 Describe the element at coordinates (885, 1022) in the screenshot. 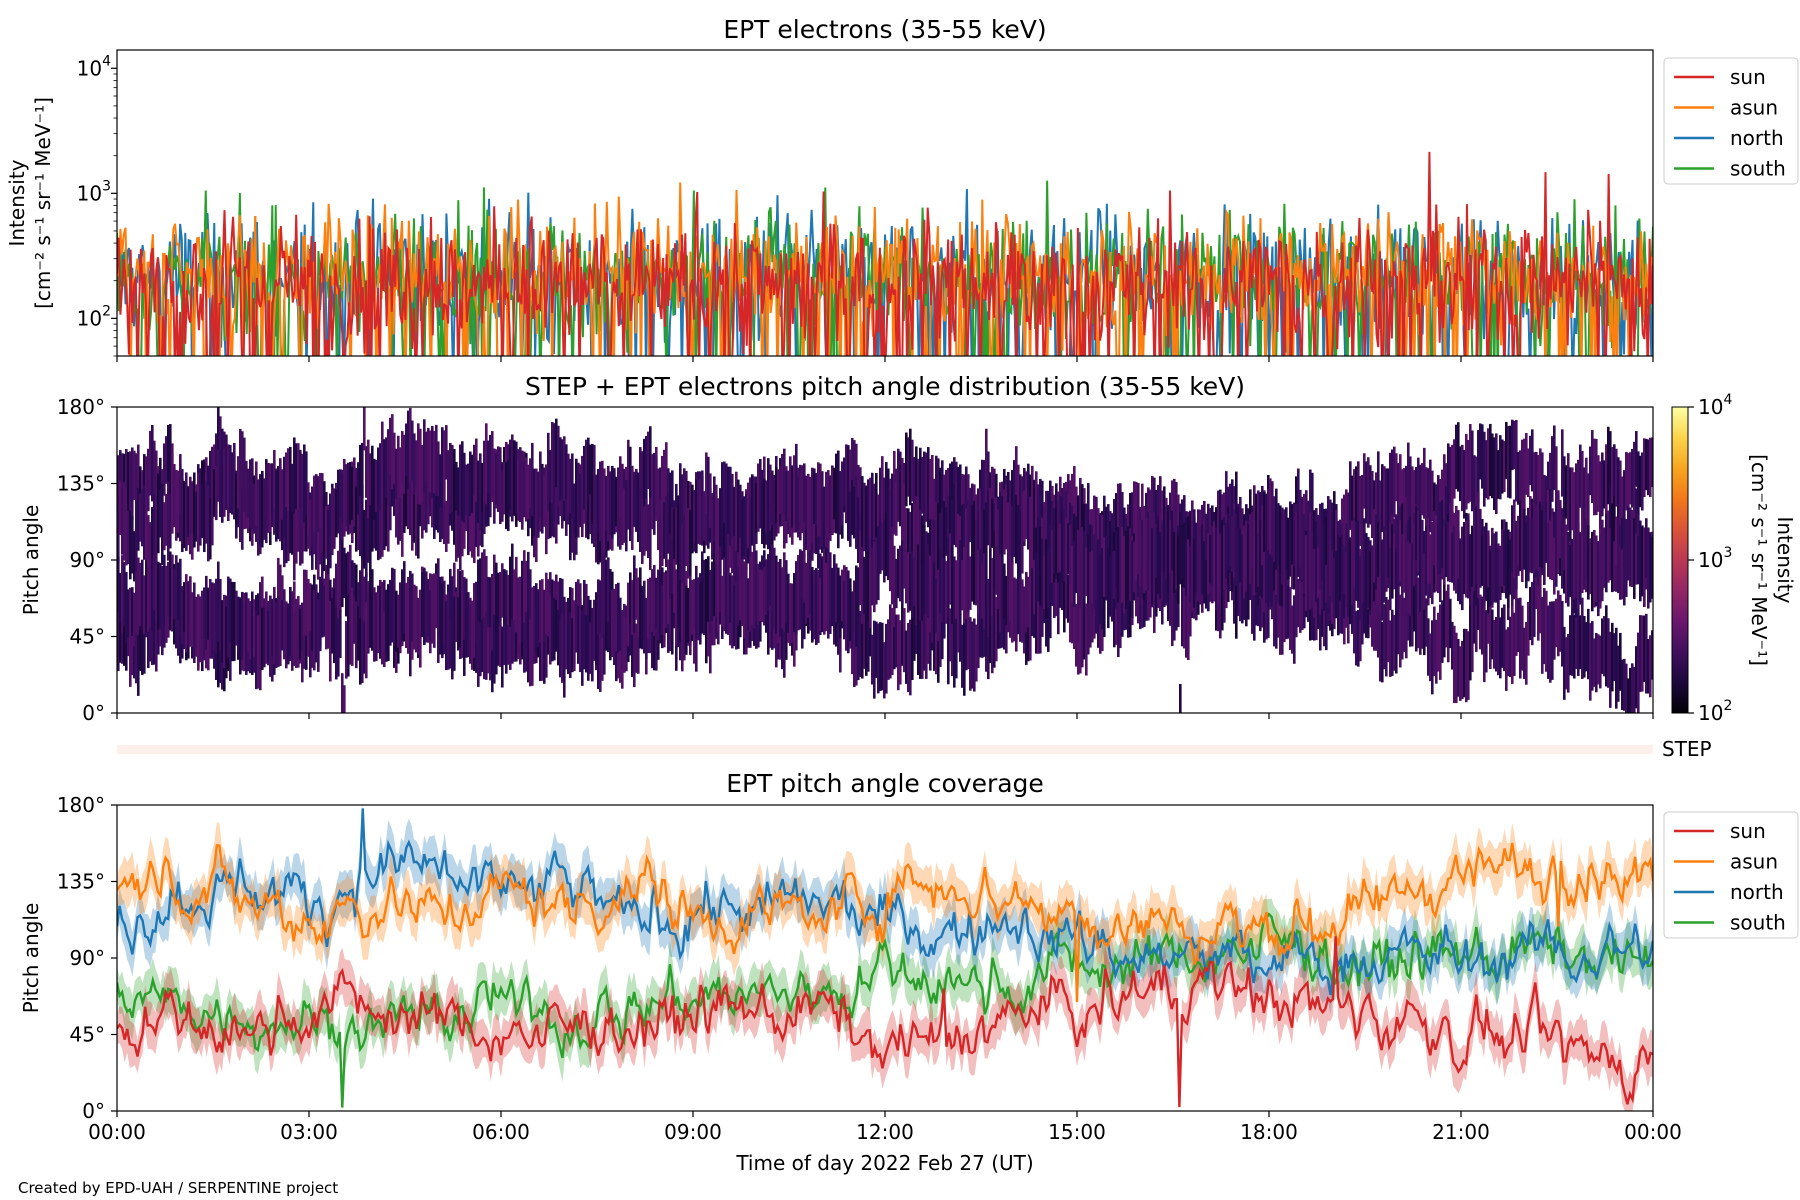

I see `coverage-series-sun` at that location.